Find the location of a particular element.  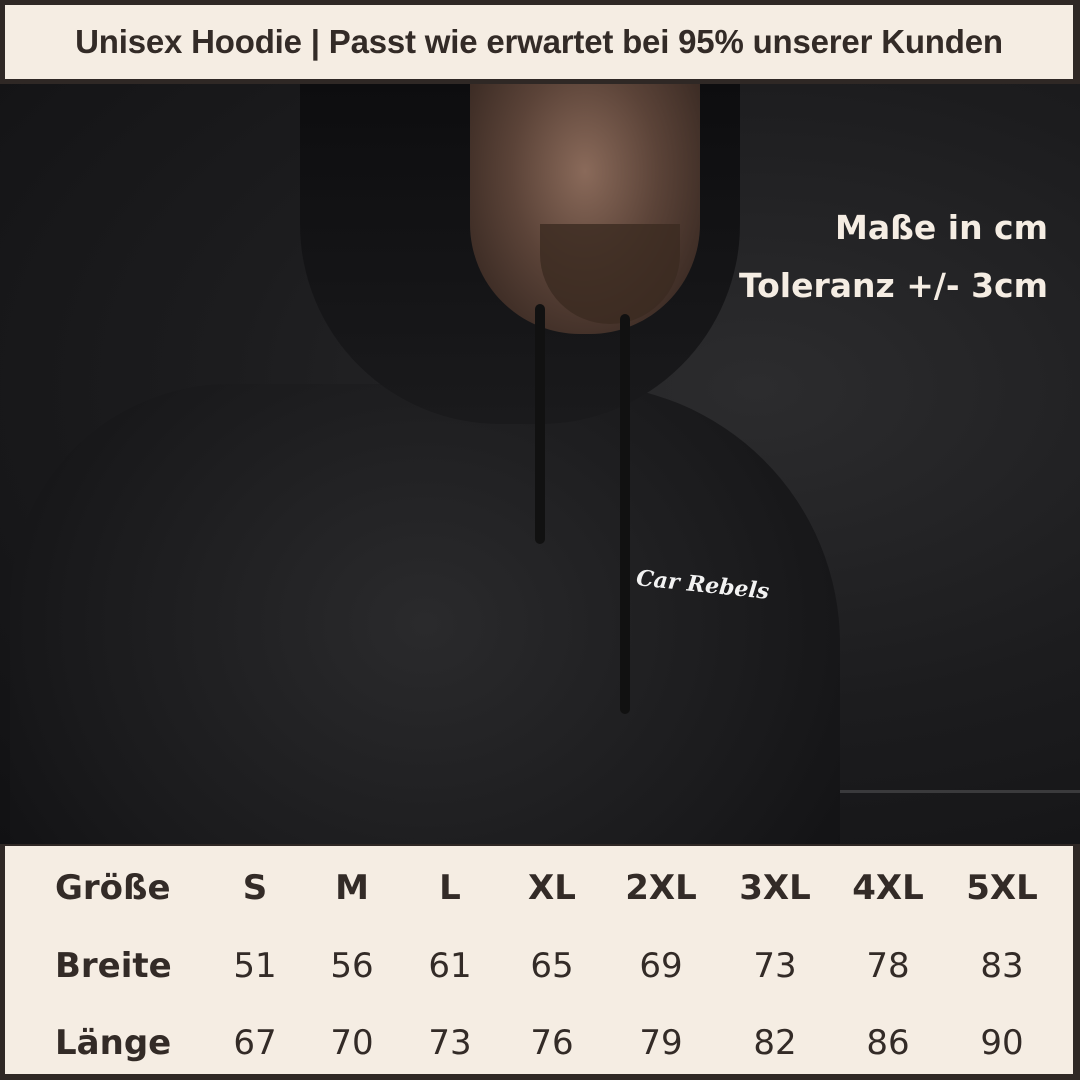

width-cell: 78 is located at coordinates (888, 966).